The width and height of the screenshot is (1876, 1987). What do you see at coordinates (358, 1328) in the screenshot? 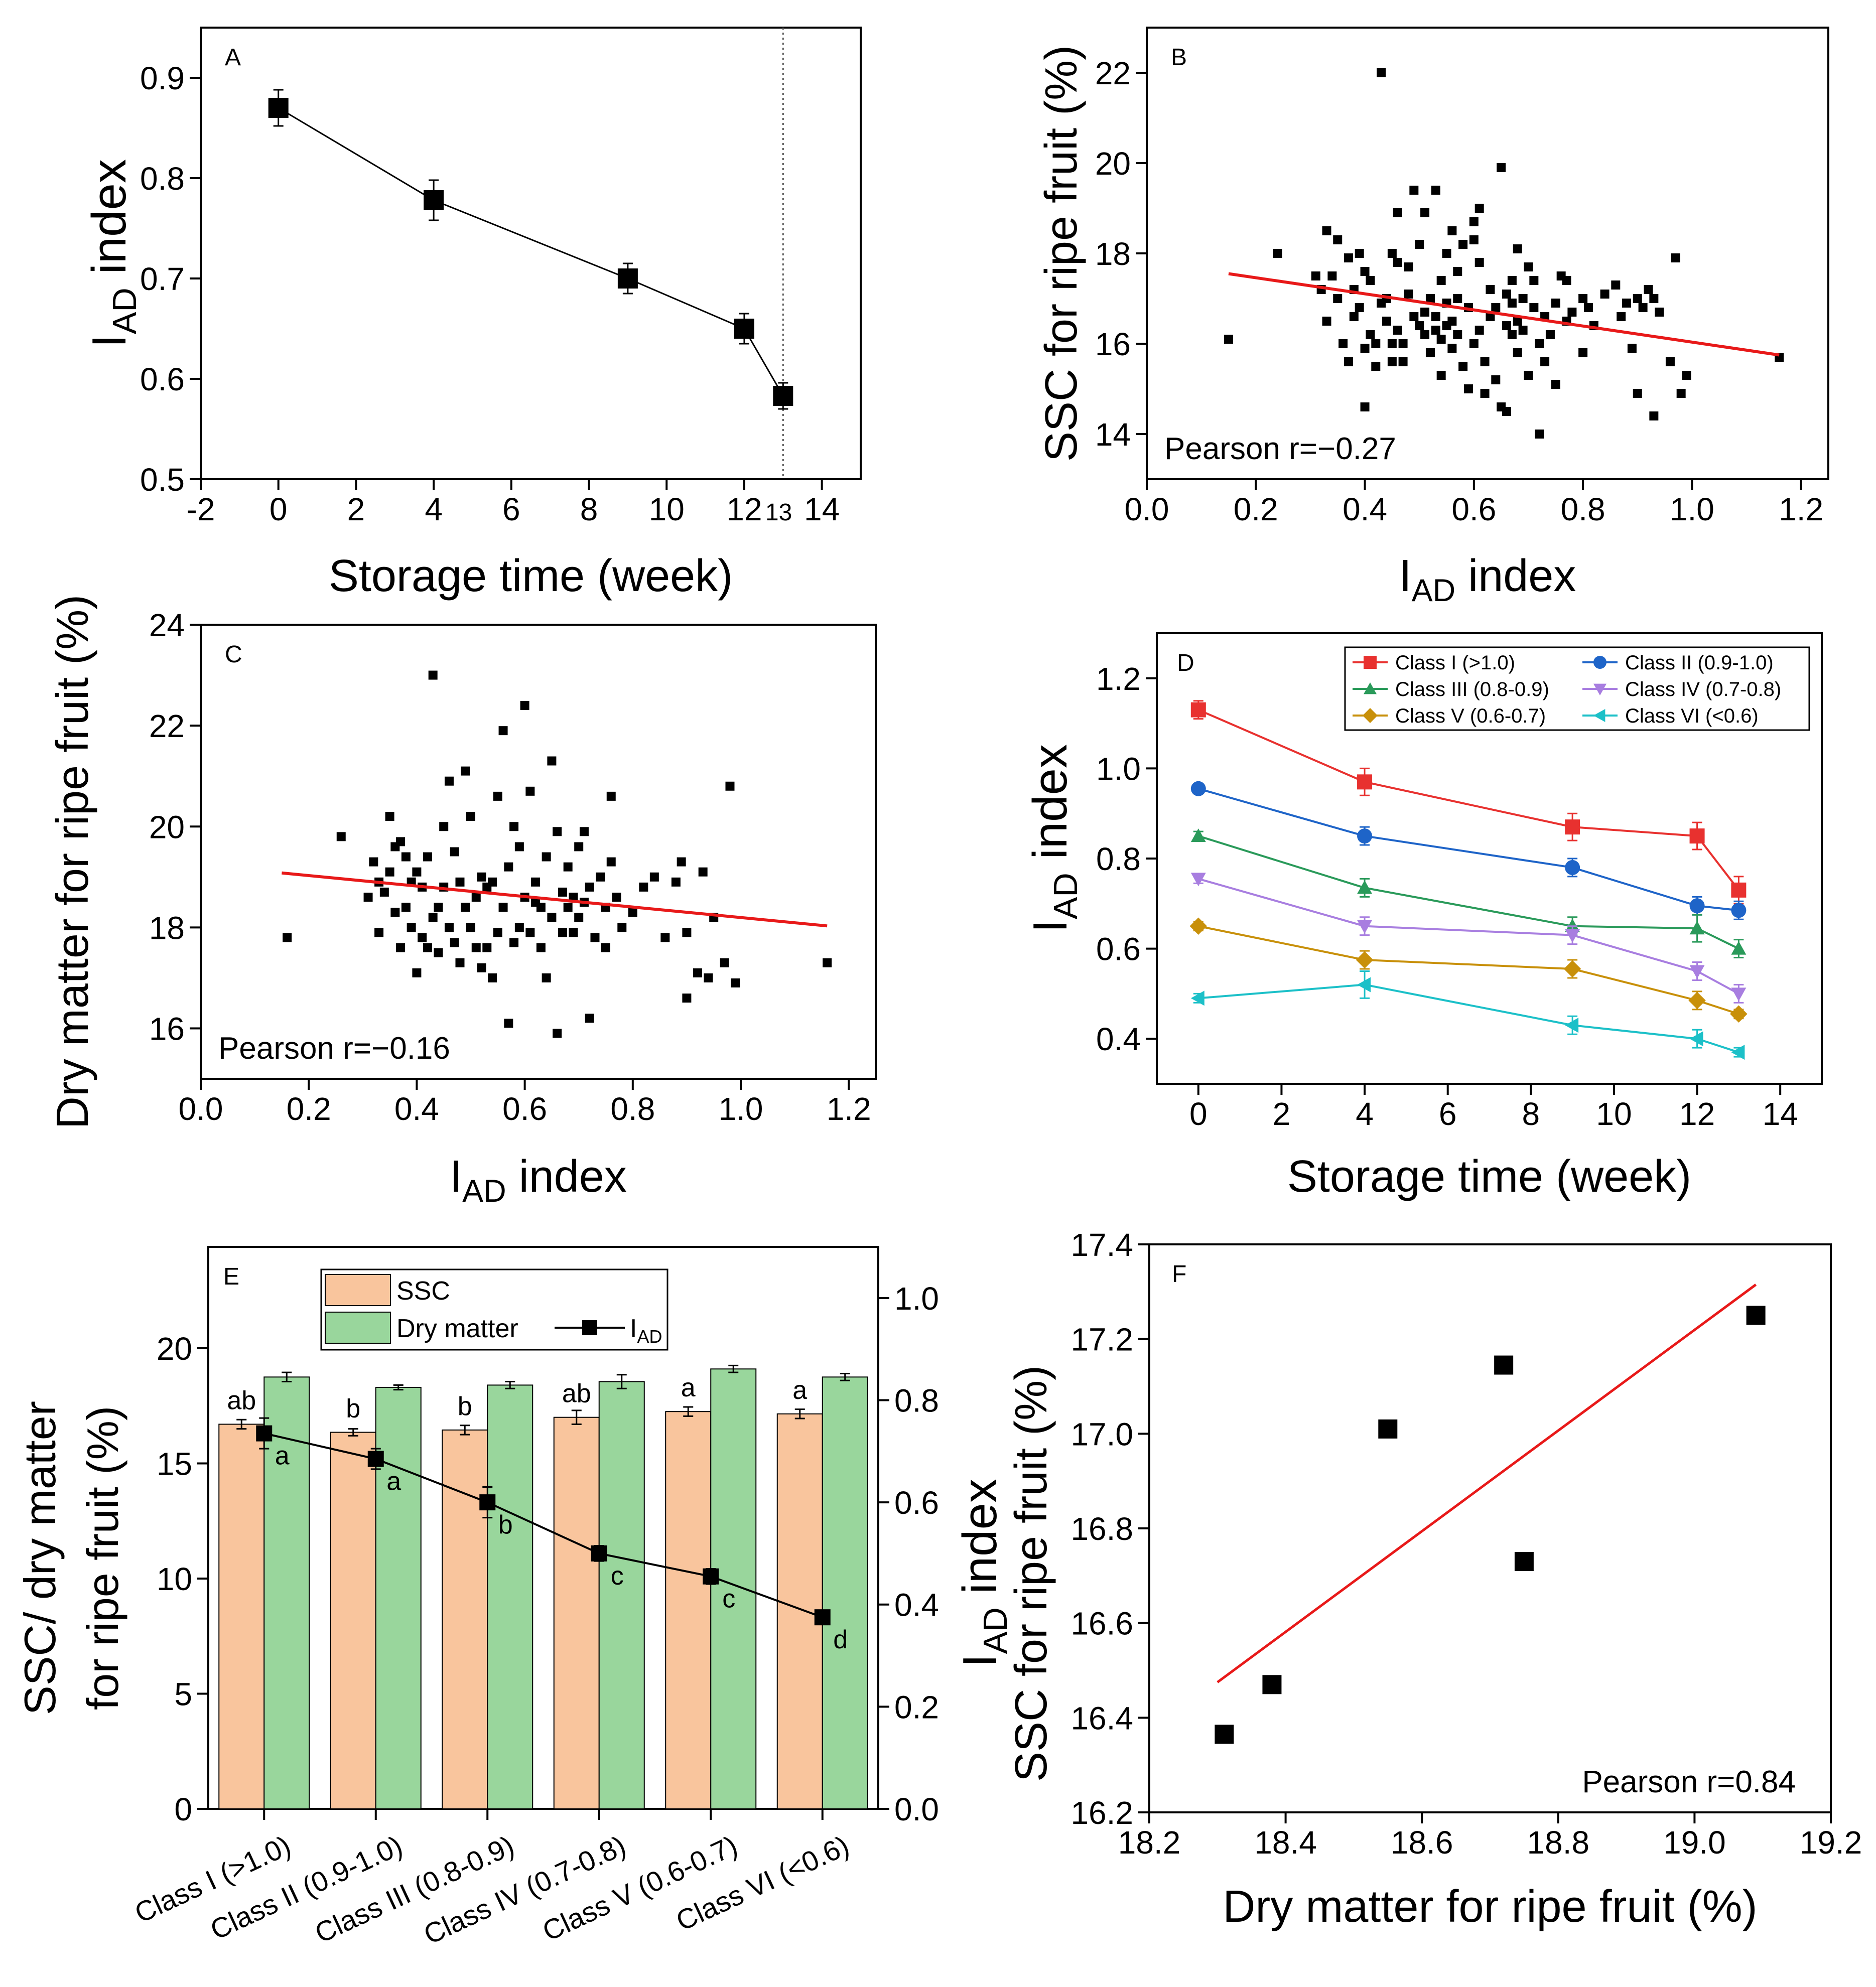
I see `legend-swatch-dry-matter` at bounding box center [358, 1328].